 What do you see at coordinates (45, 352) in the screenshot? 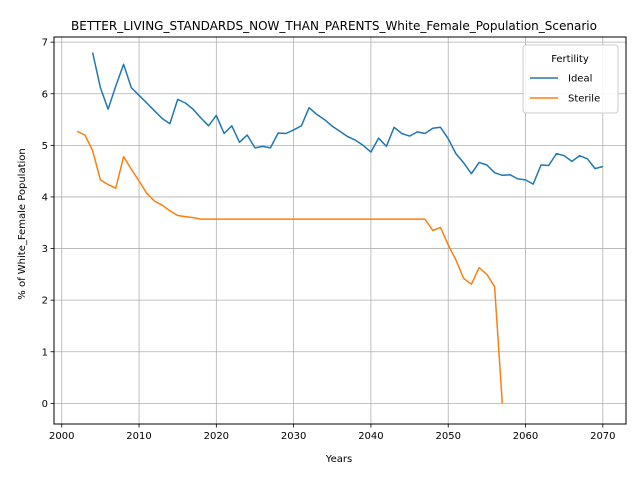
I see `y-tick-label: 1` at bounding box center [45, 352].